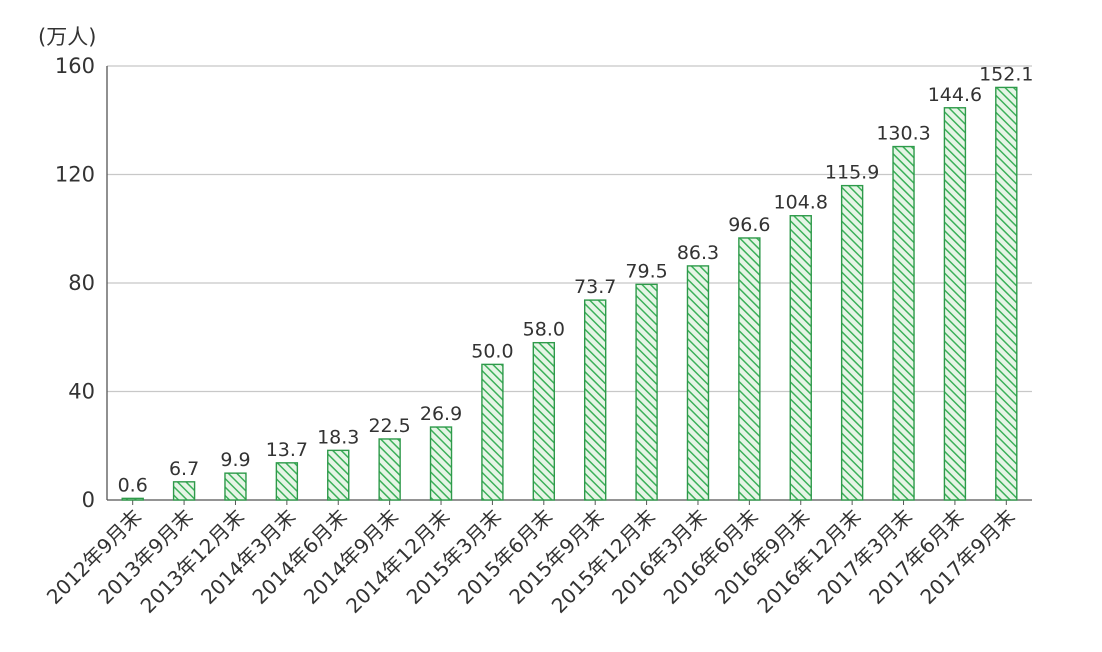  I want to click on value-label: 115.9, so click(852, 173).